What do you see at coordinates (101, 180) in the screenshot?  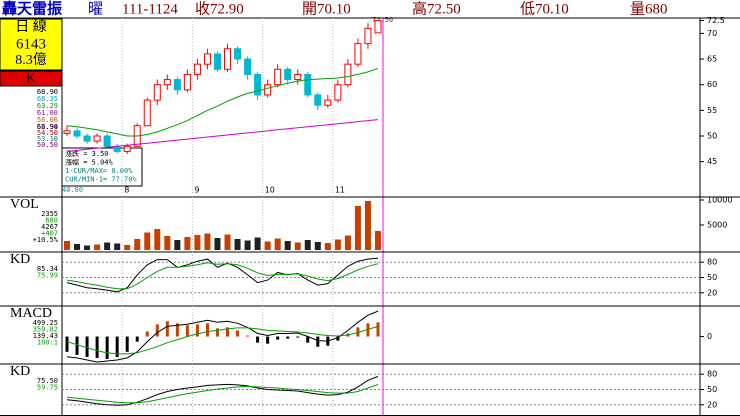 I see `stats-line: CUR/MIN-1= 77.70%` at bounding box center [101, 180].